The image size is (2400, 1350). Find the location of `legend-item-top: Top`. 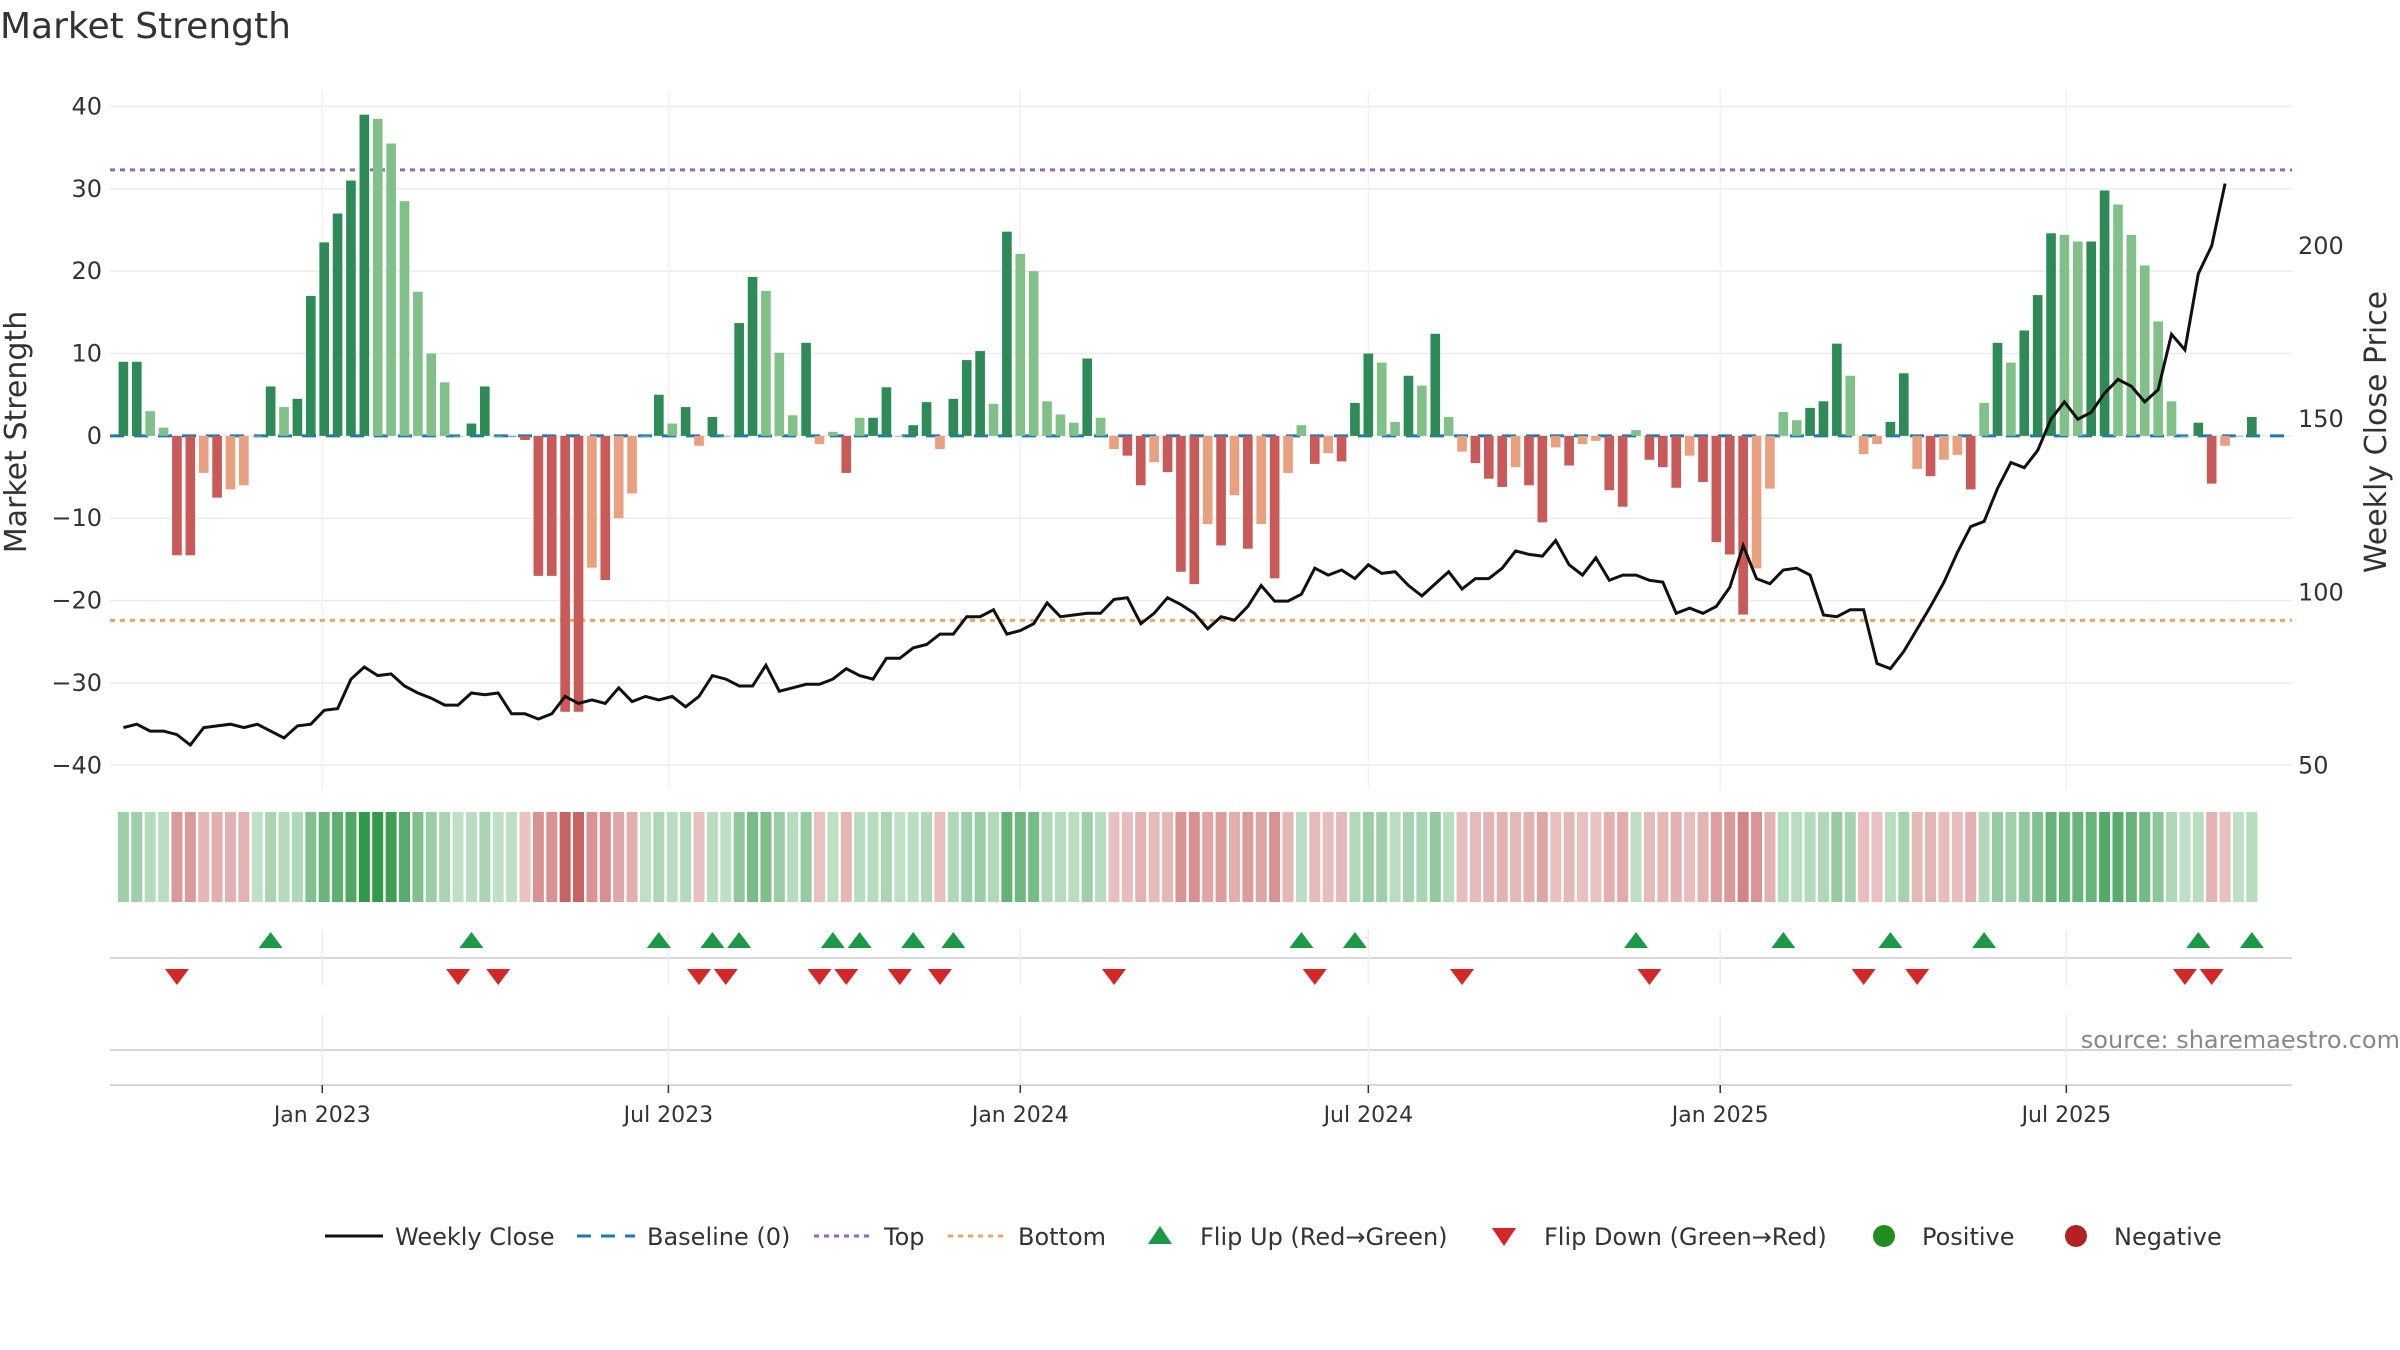

legend-item-top: Top is located at coordinates (869, 1237).